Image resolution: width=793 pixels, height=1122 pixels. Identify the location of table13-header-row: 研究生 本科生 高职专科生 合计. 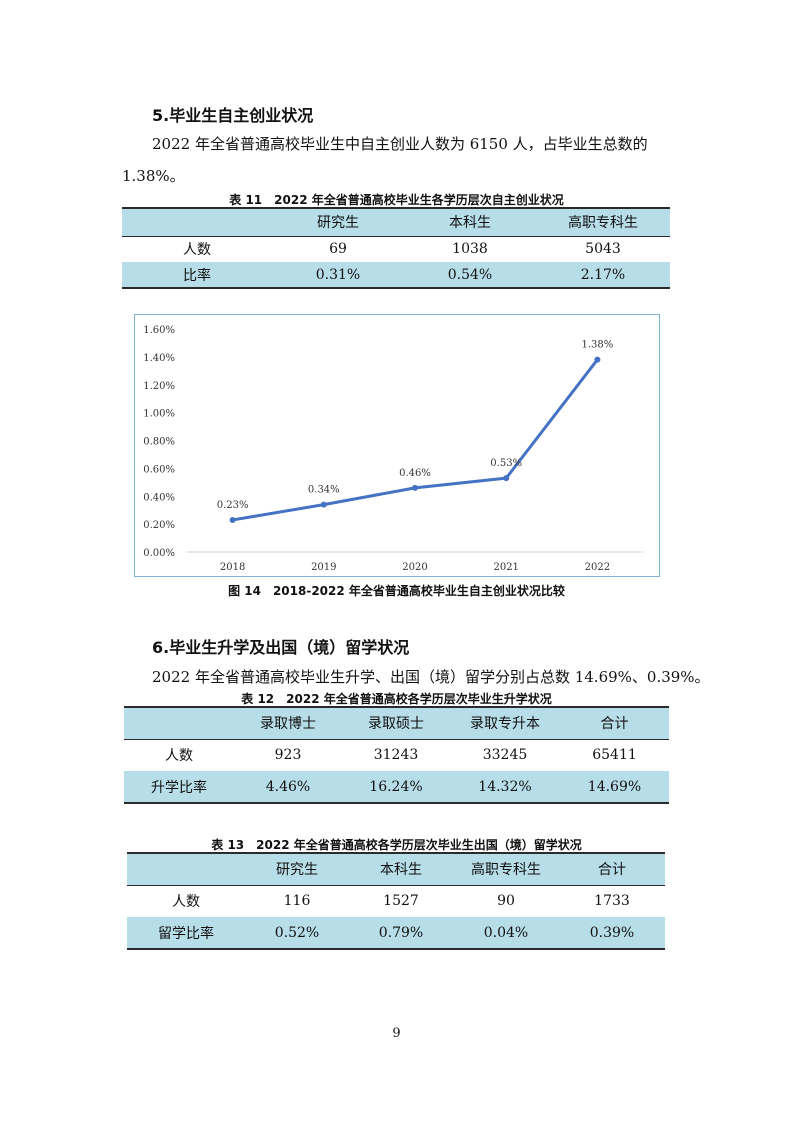
(396, 869).